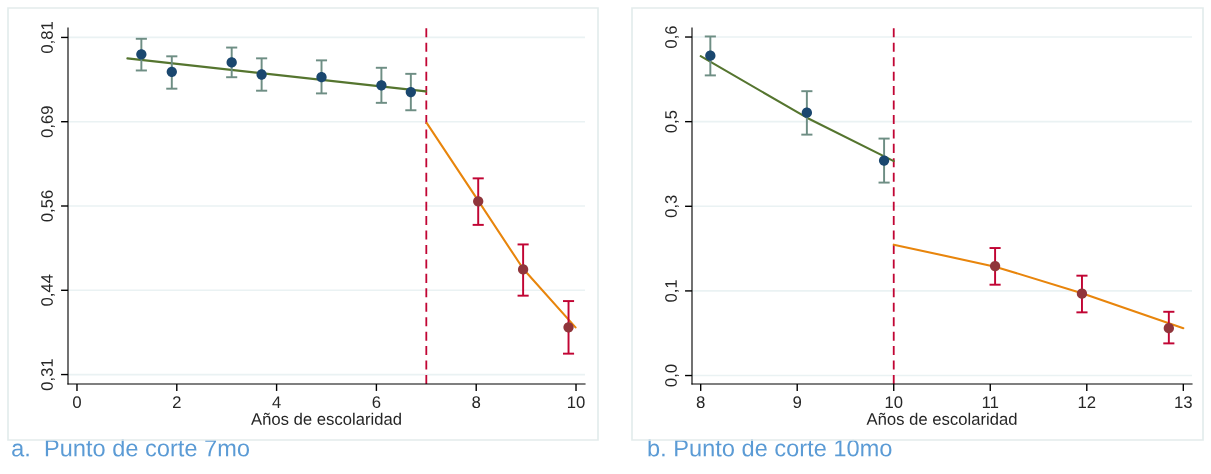 Image resolution: width=1211 pixels, height=474 pixels. What do you see at coordinates (672, 37) in the screenshot?
I see `y-tick-label: 0,6` at bounding box center [672, 37].